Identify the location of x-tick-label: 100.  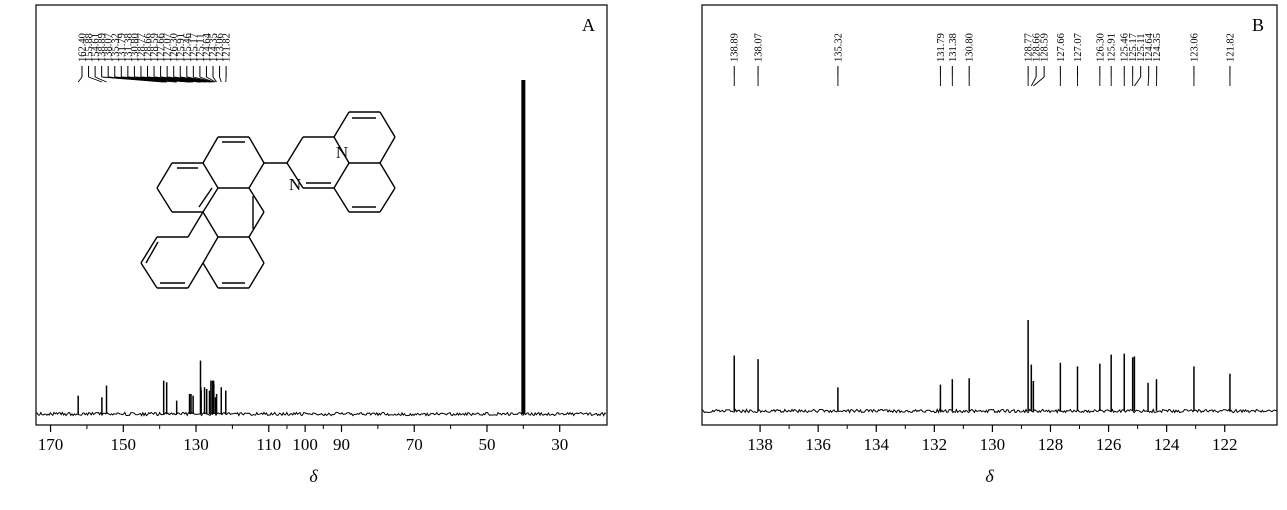
(305, 444).